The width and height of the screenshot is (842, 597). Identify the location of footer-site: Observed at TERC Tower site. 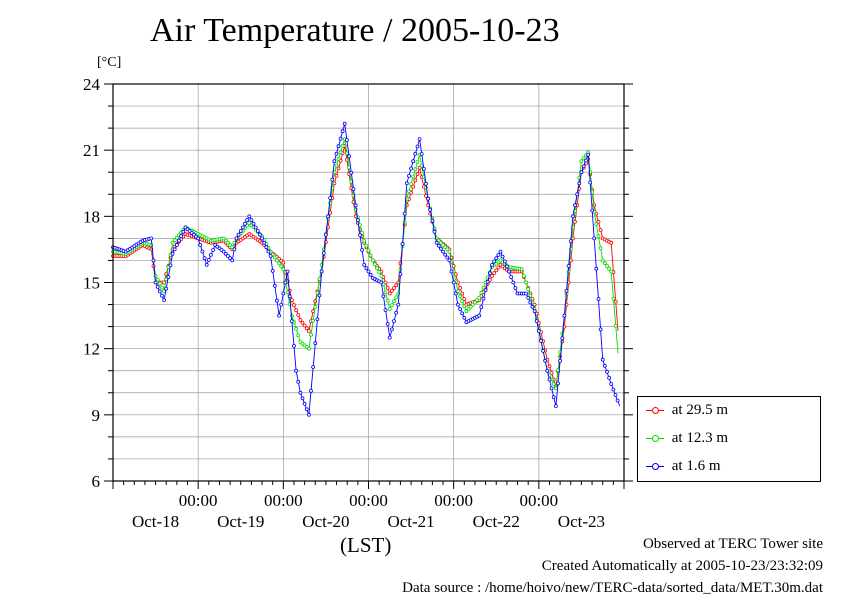
(732, 544).